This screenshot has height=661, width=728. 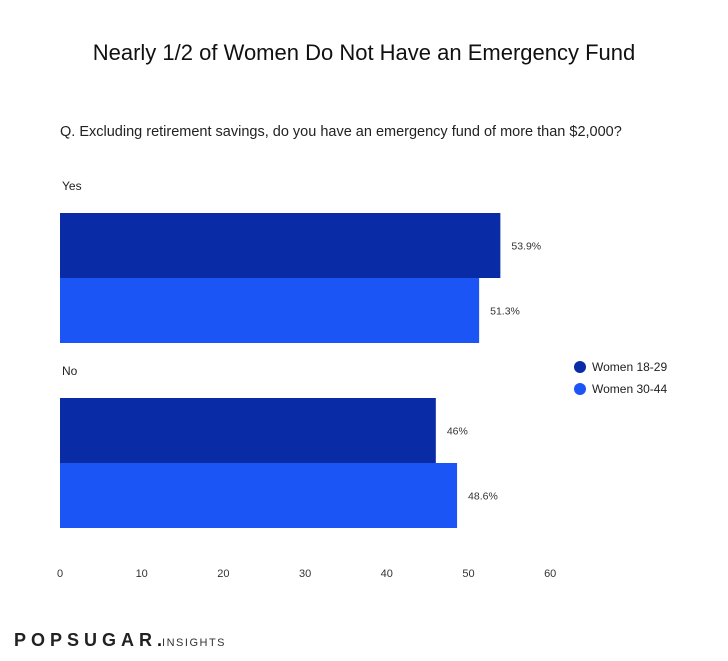 What do you see at coordinates (550, 574) in the screenshot?
I see `x-tick-label: 60` at bounding box center [550, 574].